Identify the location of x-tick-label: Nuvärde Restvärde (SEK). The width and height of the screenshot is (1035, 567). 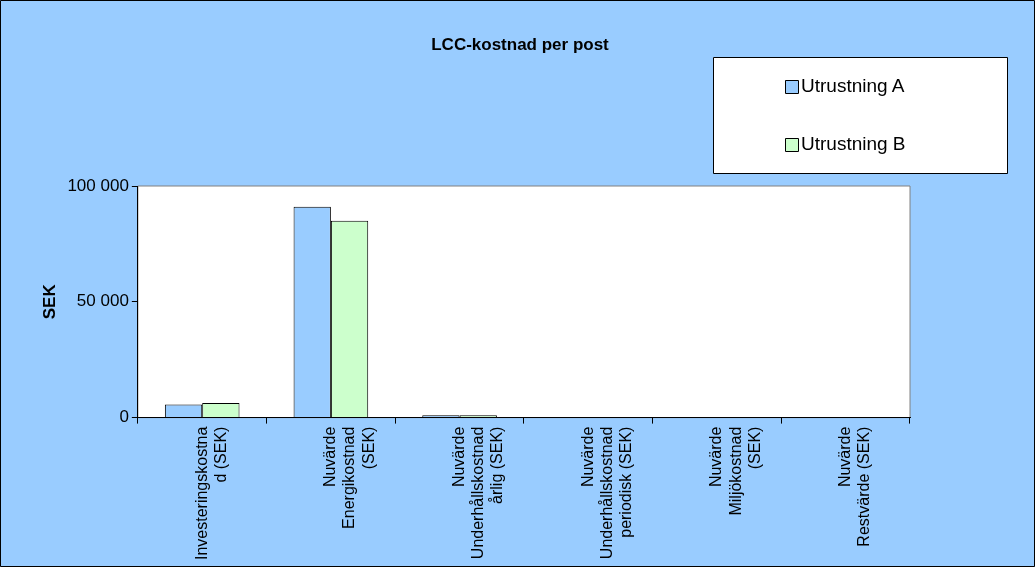
(854, 486).